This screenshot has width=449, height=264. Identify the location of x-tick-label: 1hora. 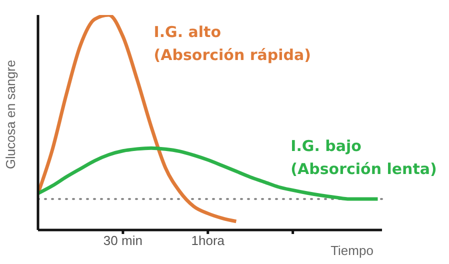
(208, 240).